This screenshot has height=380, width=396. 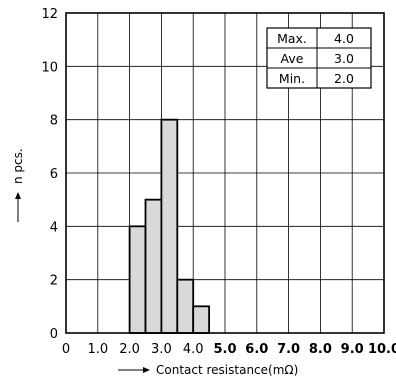 I want to click on stats-value: 4.0, so click(x=344, y=38).